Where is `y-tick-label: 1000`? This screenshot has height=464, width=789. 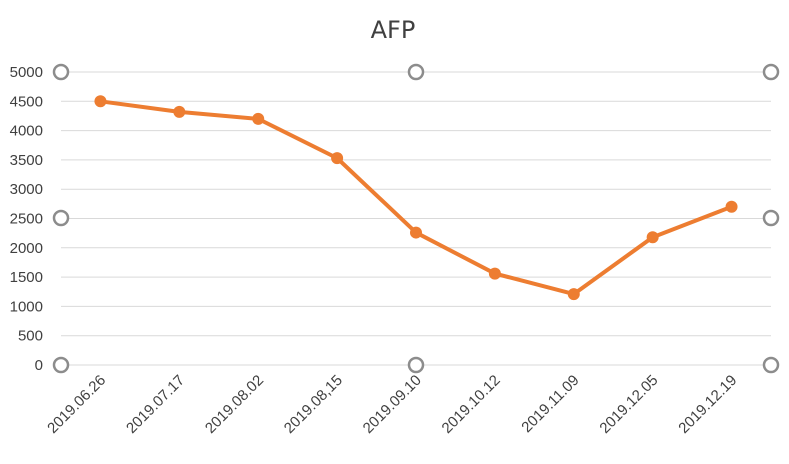
y-tick-label: 1000 is located at coordinates (26, 306).